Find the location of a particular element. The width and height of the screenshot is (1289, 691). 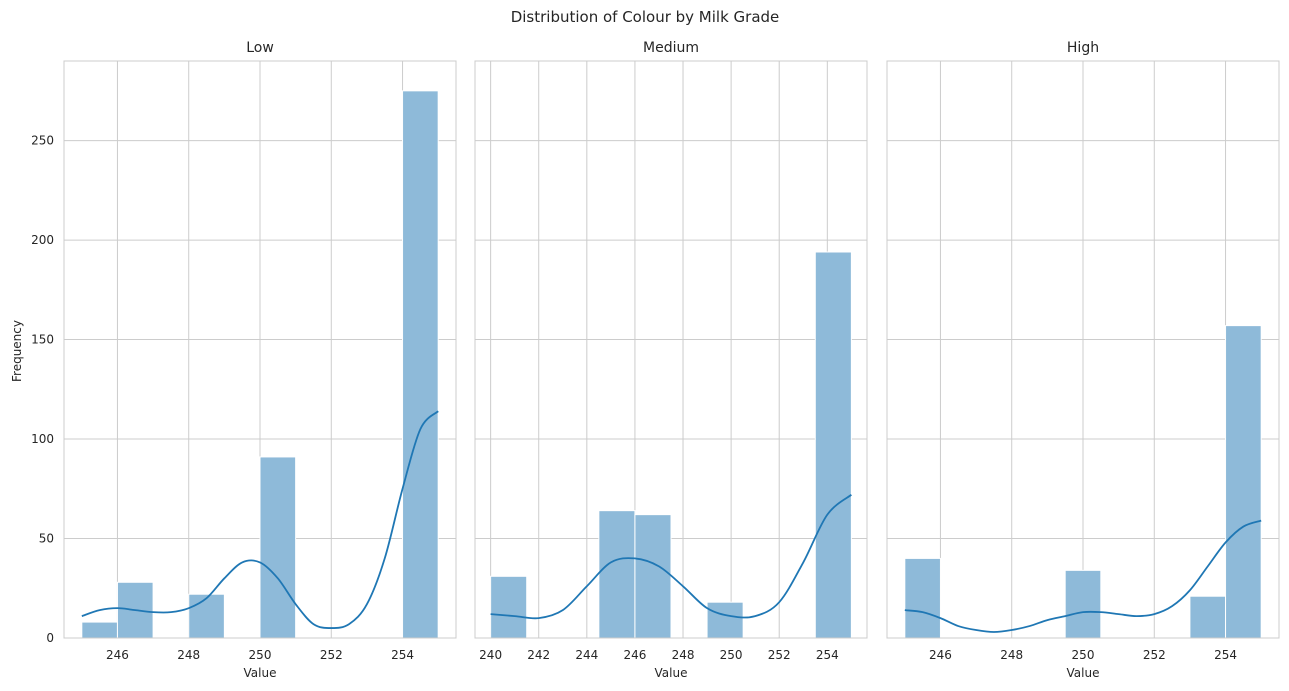

panel-title: Medium is located at coordinates (671, 48).